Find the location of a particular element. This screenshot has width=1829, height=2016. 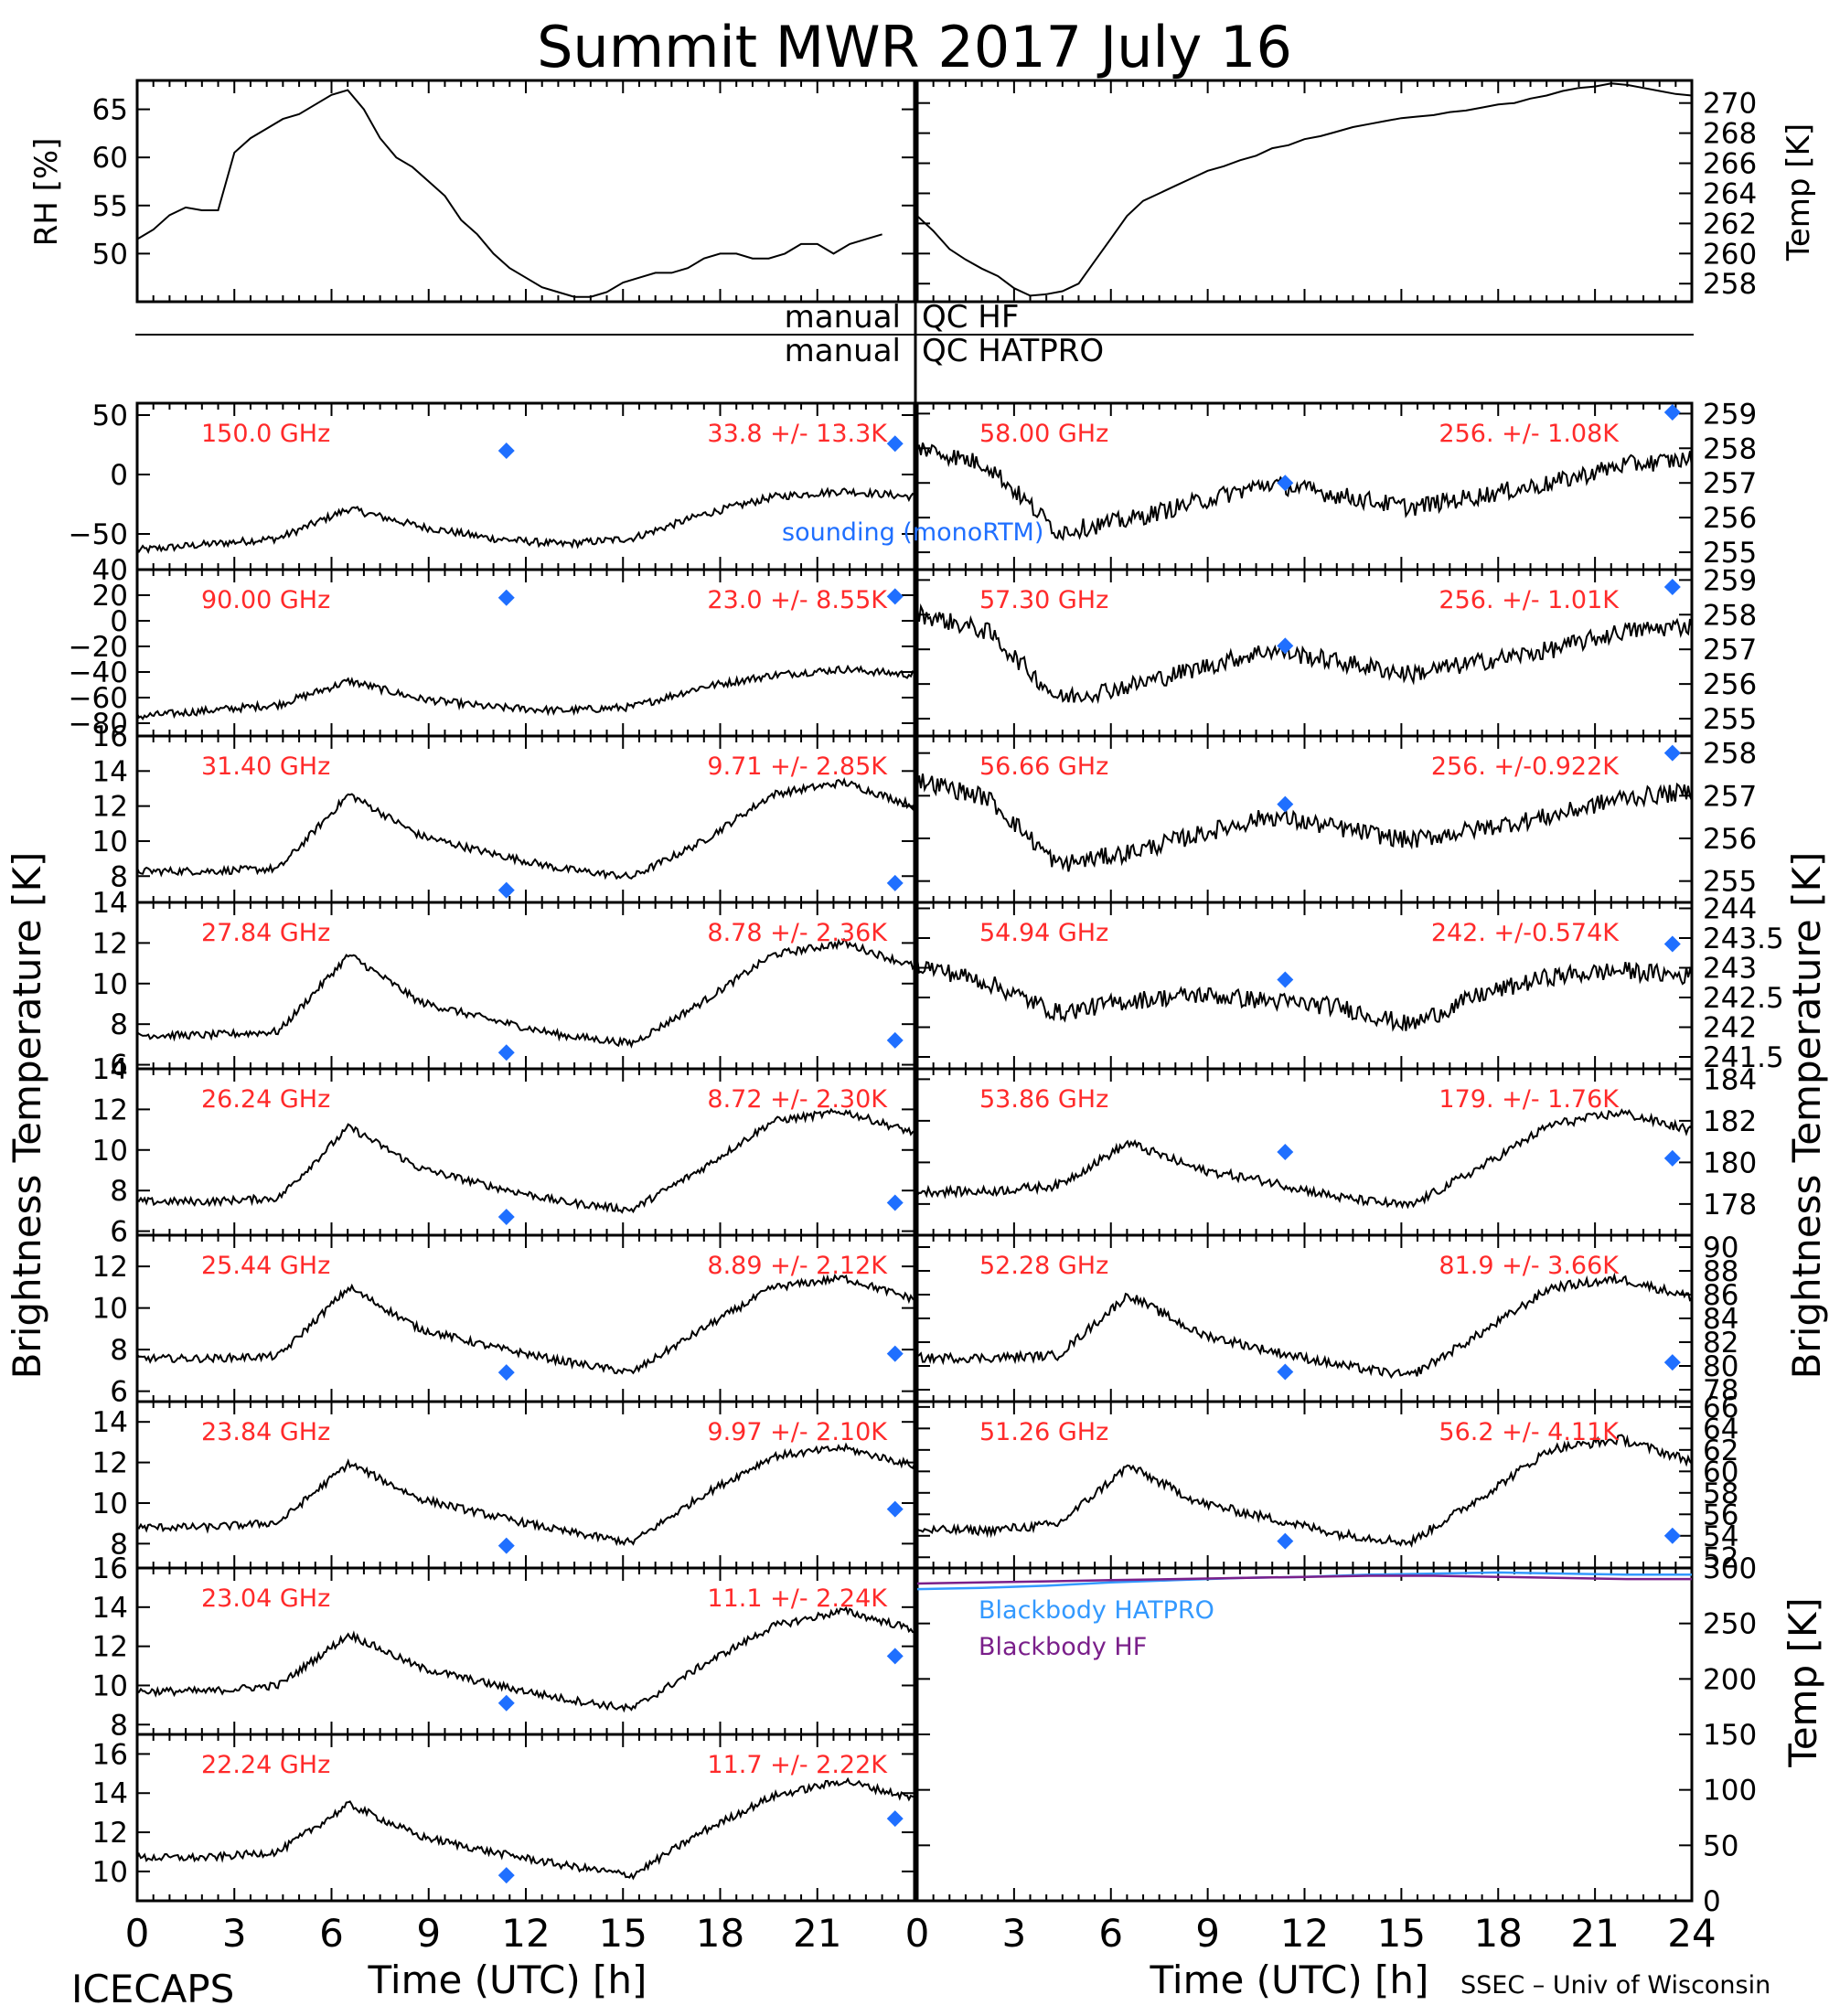

qc-hatpro-name: QC HATPRO is located at coordinates (1013, 351).